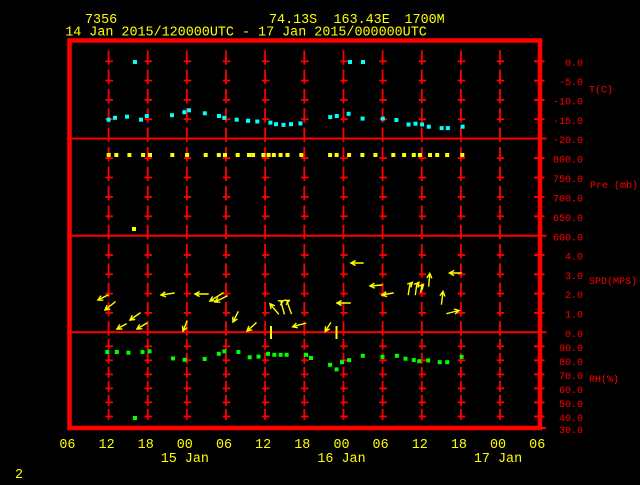  Describe the element at coordinates (425, 20) in the screenshot. I see `svg-text: 1700M` at that location.